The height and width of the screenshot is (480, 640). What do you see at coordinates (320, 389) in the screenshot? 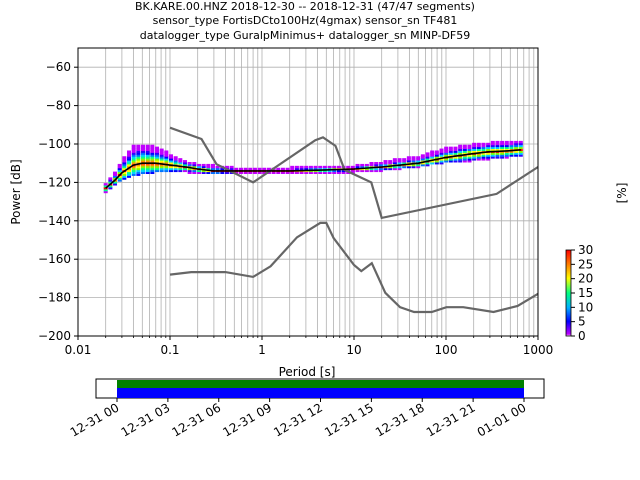
I see `coverage-bars` at bounding box center [320, 389].